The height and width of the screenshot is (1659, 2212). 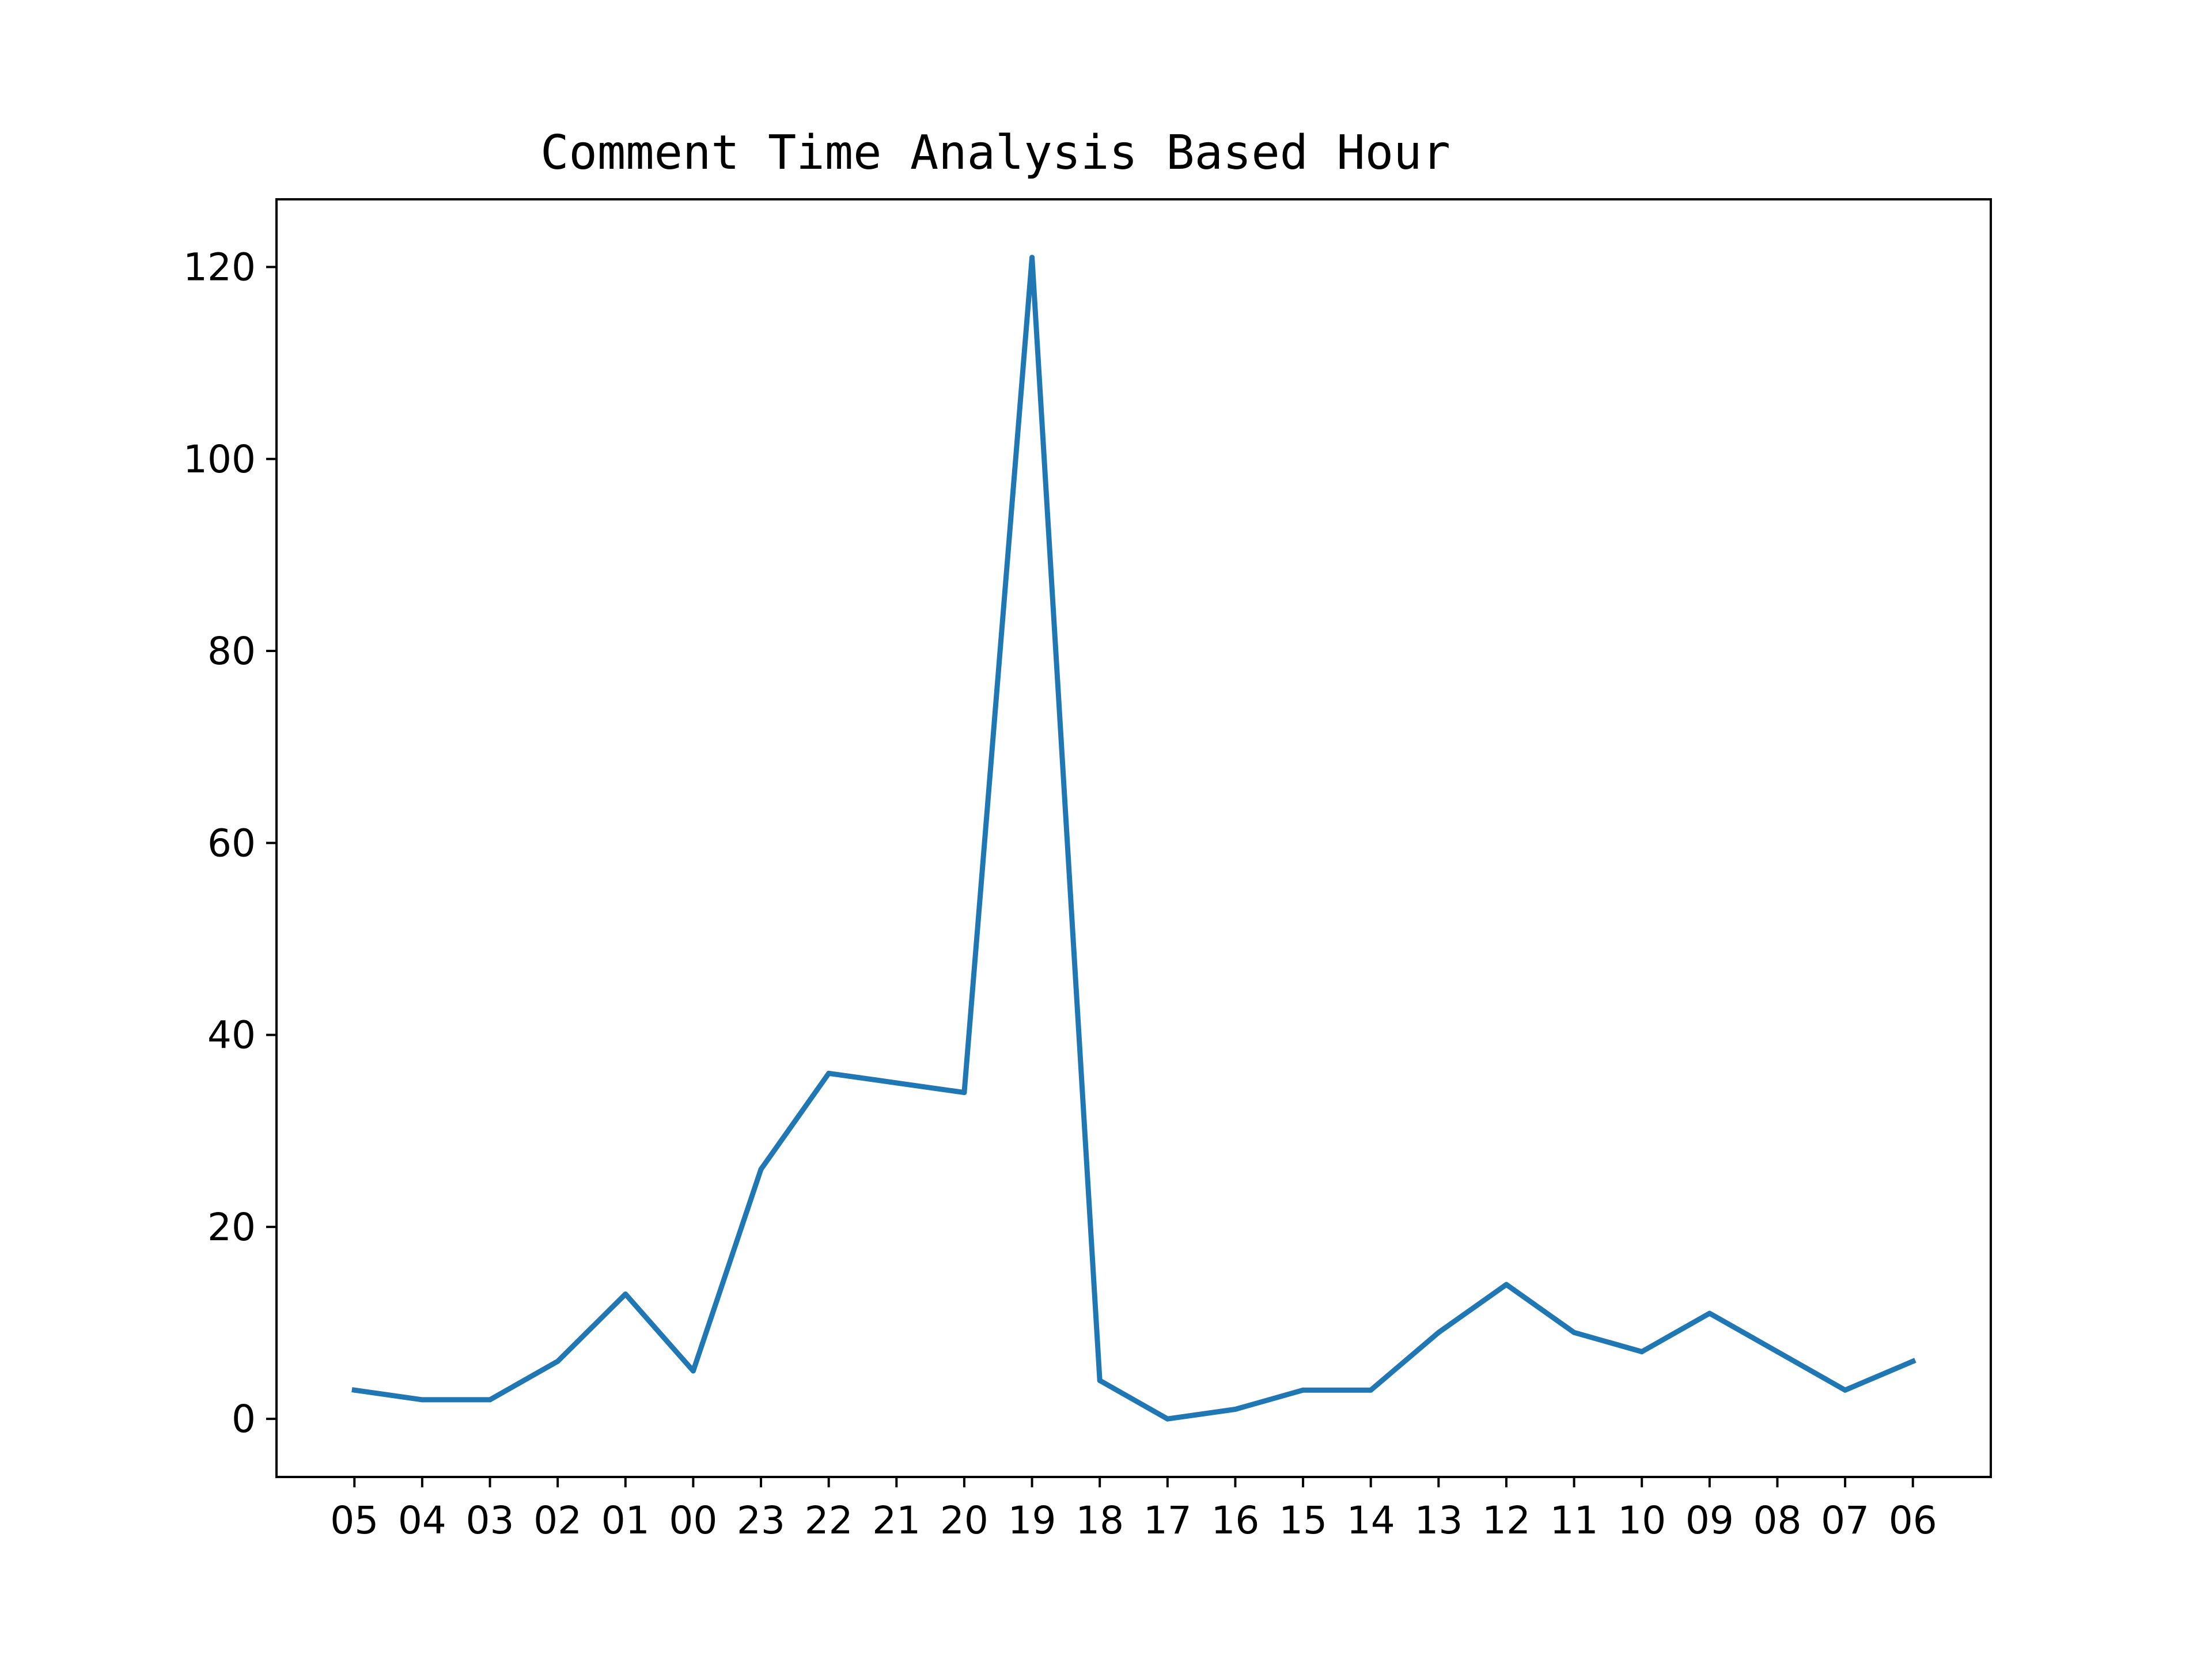 What do you see at coordinates (1167, 1520) in the screenshot?
I see `x-tick-label: 17` at bounding box center [1167, 1520].